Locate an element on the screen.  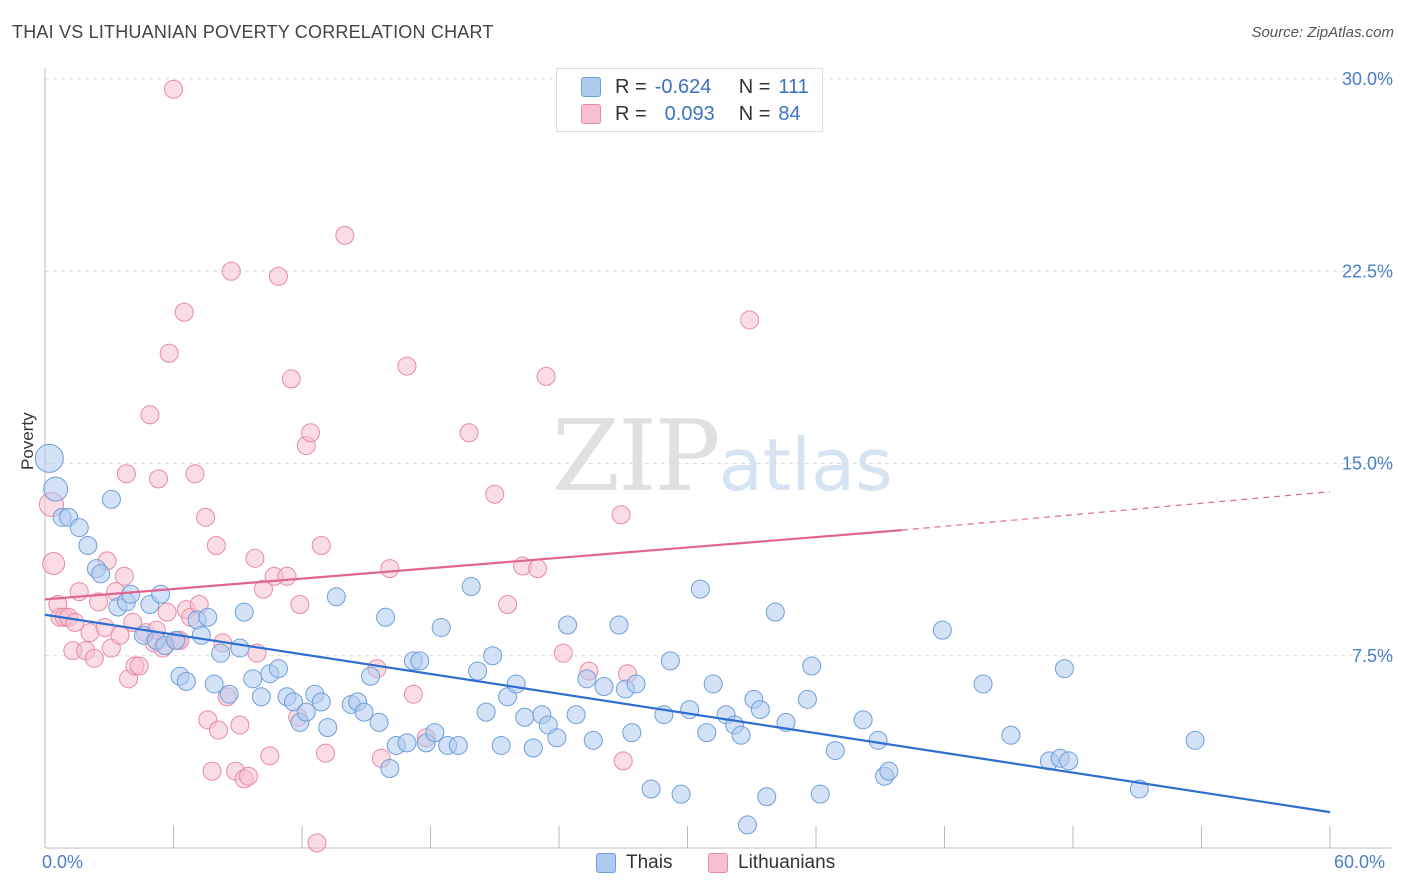
bottom-legend-lithuanians: Lithuanians is located at coordinates (771, 863).